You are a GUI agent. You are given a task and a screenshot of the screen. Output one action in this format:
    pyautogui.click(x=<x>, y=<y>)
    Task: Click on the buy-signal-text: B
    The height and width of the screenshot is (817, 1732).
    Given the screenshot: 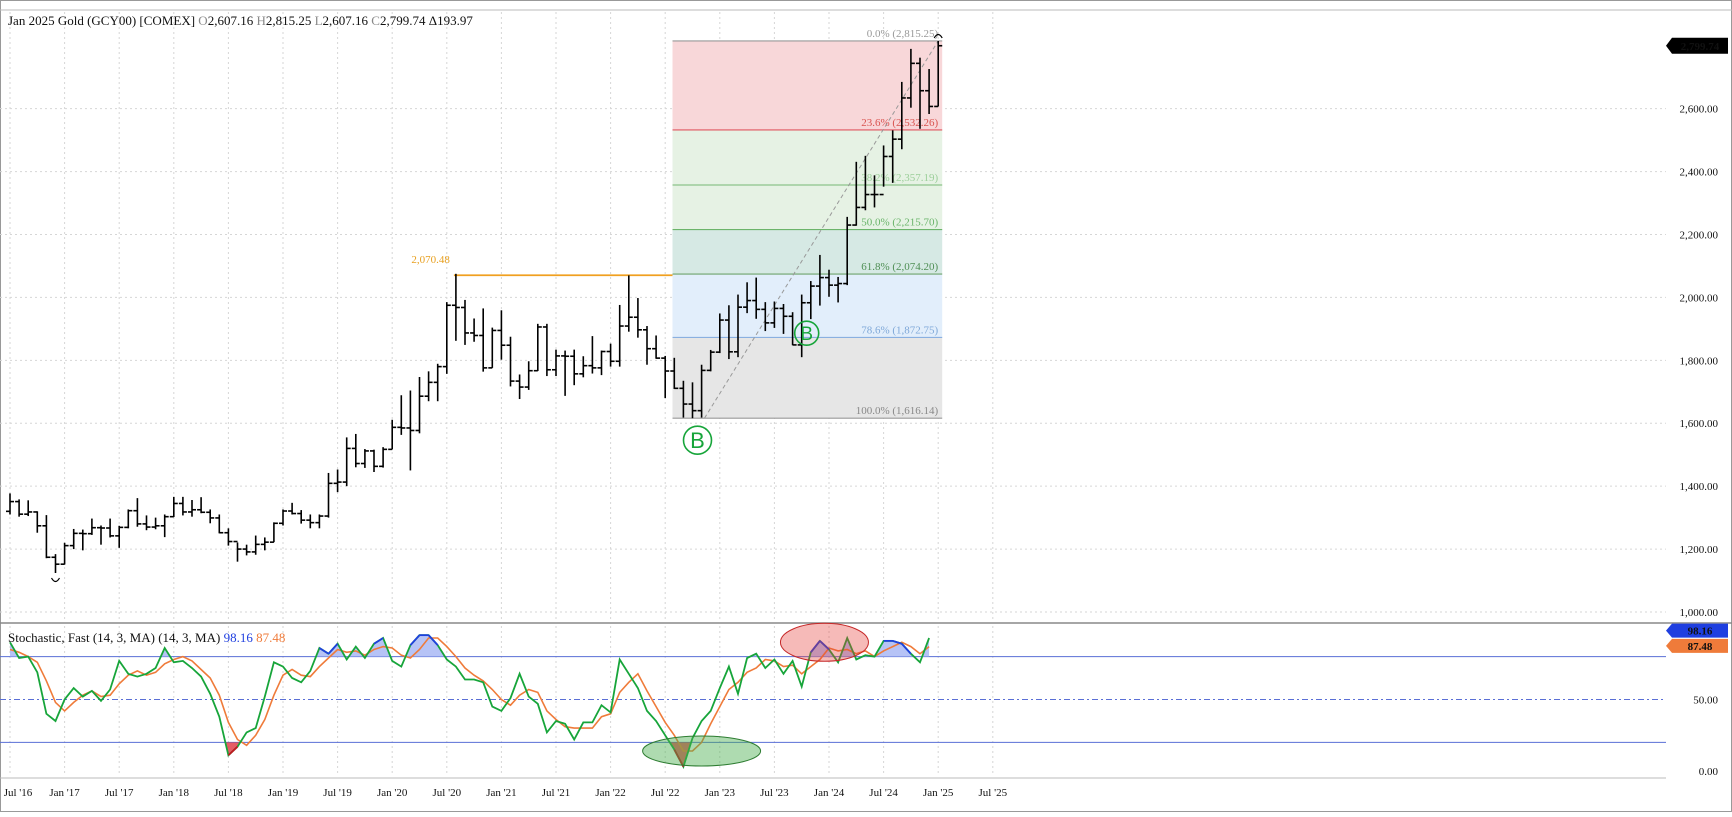 What is the action you would take?
    pyautogui.click(x=697, y=440)
    